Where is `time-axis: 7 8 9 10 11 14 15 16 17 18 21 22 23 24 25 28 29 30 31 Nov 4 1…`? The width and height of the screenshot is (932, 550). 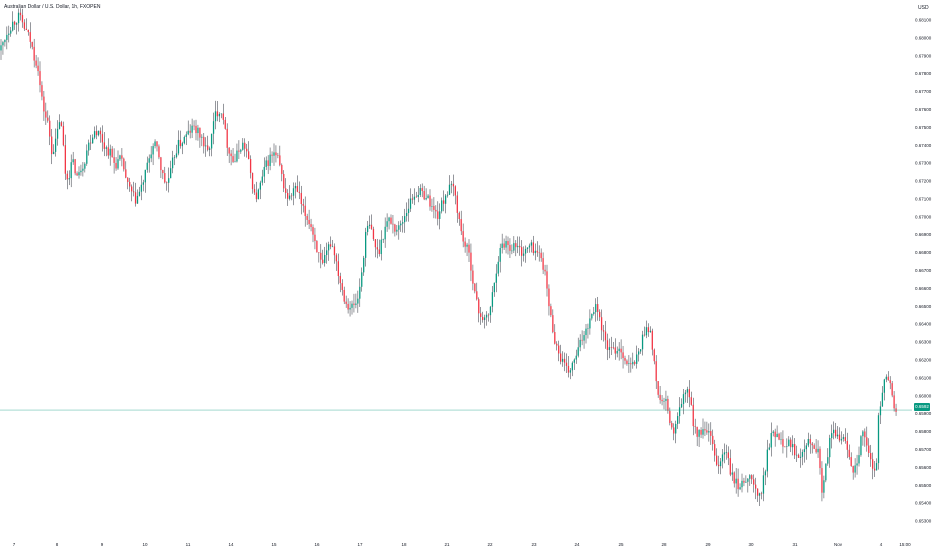
time-axis: 7 8 9 10 11 14 15 16 17 18 21 22 23 24 25 28 29 30 31 Nov 4 1… is located at coordinates (462, 544).